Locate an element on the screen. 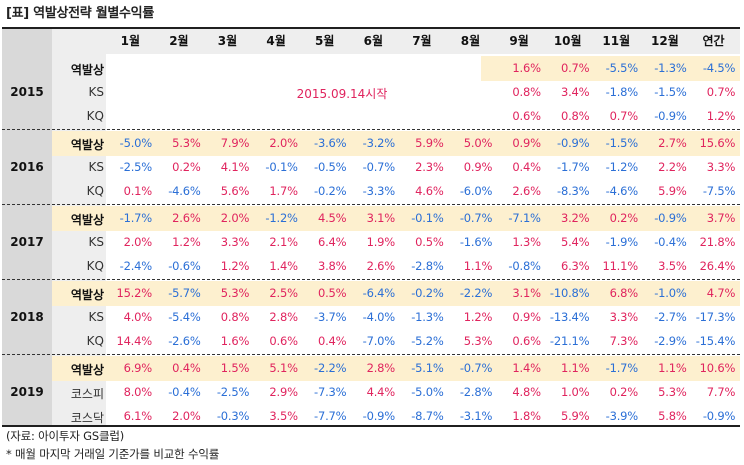  block-separator is located at coordinates (371, 129).